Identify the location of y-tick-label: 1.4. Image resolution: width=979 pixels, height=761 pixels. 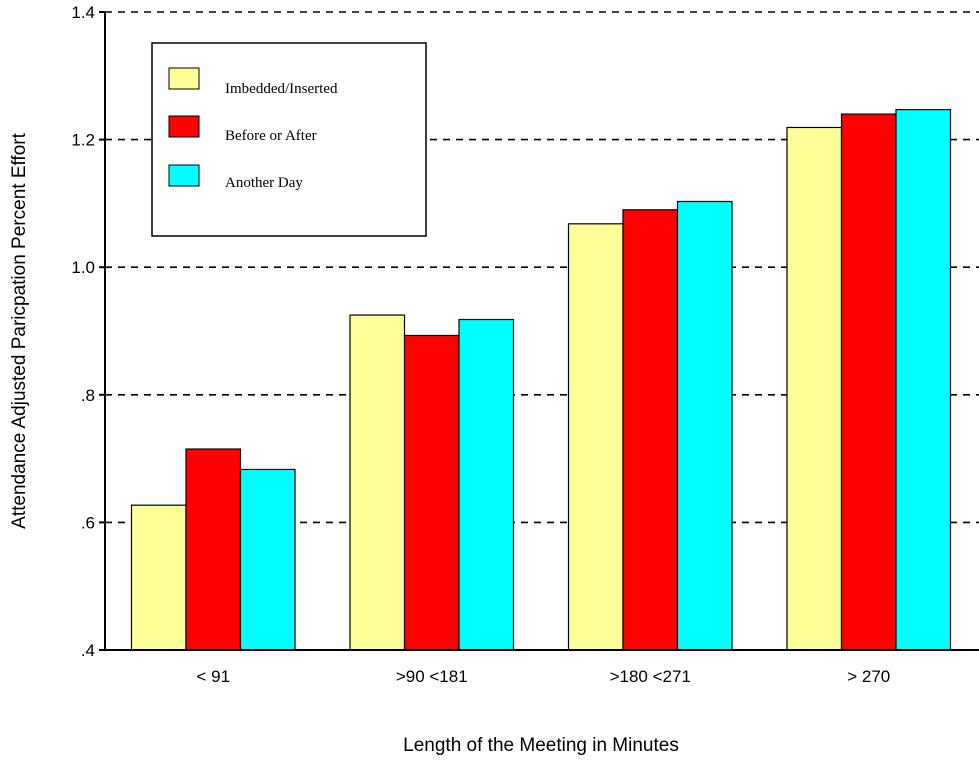
(83, 12).